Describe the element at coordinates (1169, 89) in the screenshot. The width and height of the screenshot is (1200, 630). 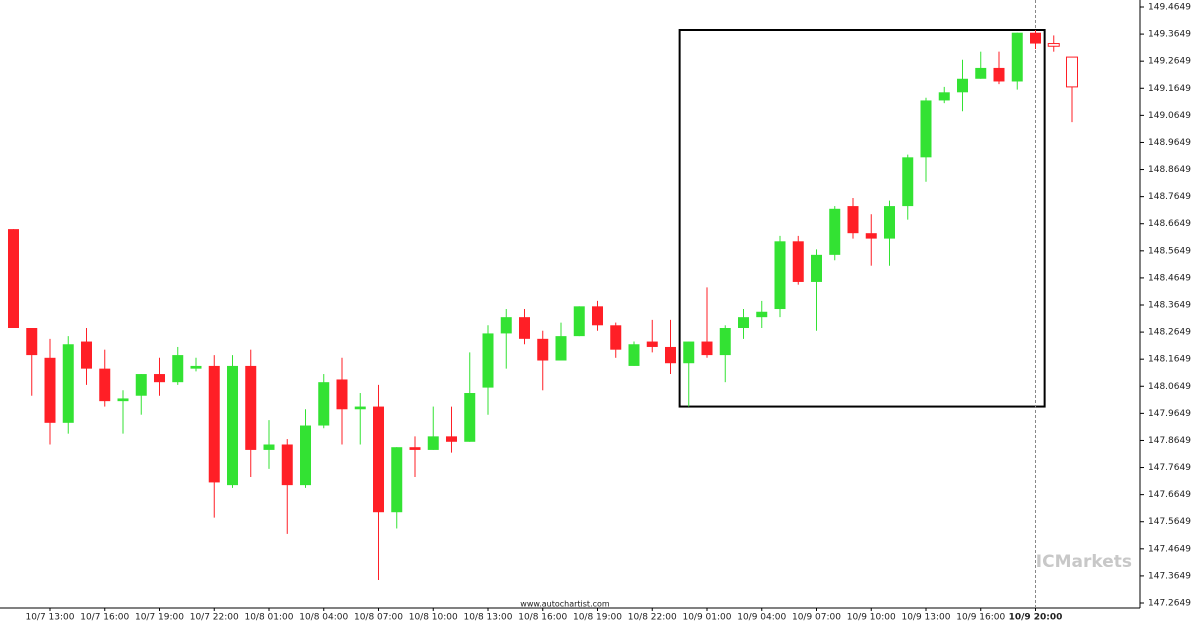
I see `y-tick-label: 149.1649` at that location.